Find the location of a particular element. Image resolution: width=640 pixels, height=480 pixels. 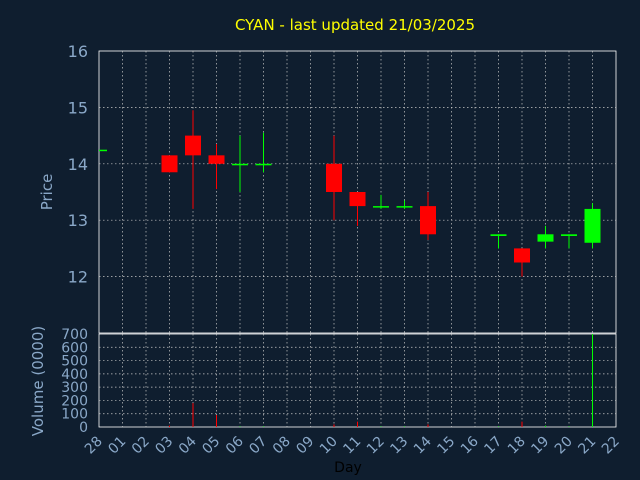

x-tick-label: 14 is located at coordinates (423, 445).